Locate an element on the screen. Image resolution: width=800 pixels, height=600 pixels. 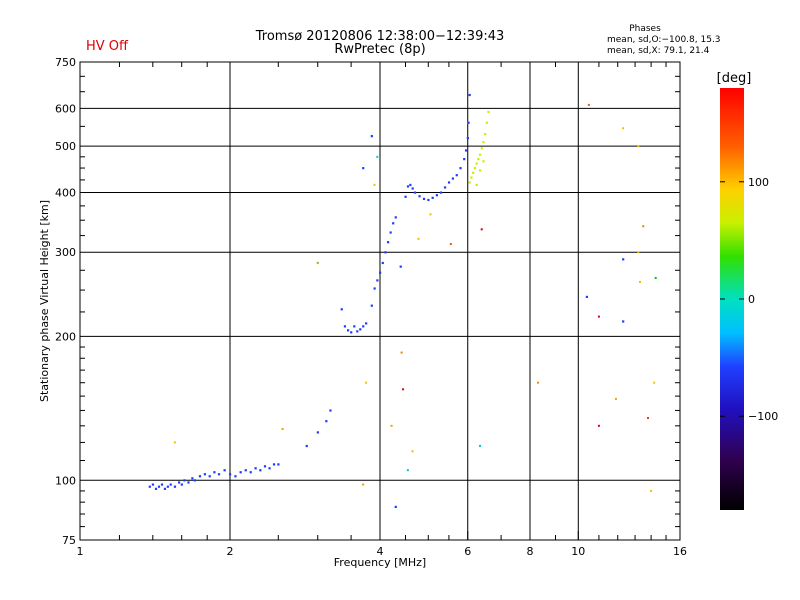
phases-x-line: mean, sd,X: 79.1, 21.4 is located at coordinates (658, 51).